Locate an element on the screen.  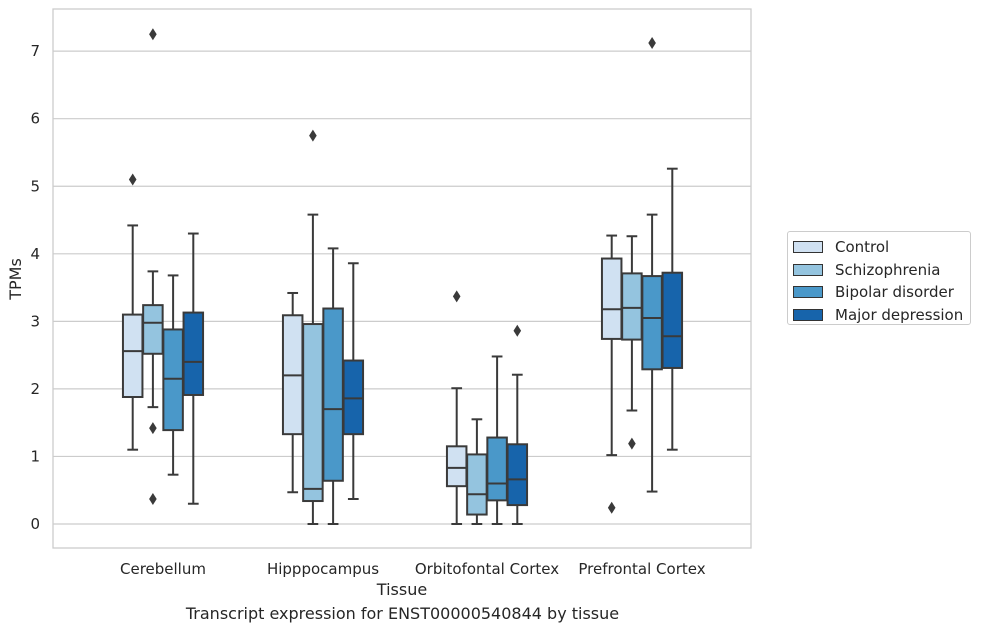
legend-label: Major depression is located at coordinates (899, 314).